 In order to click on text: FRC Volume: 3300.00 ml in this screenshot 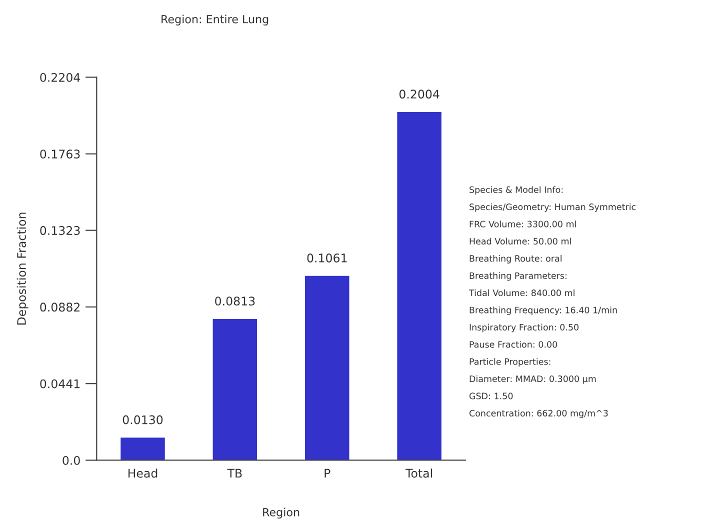, I will do `click(523, 224)`.